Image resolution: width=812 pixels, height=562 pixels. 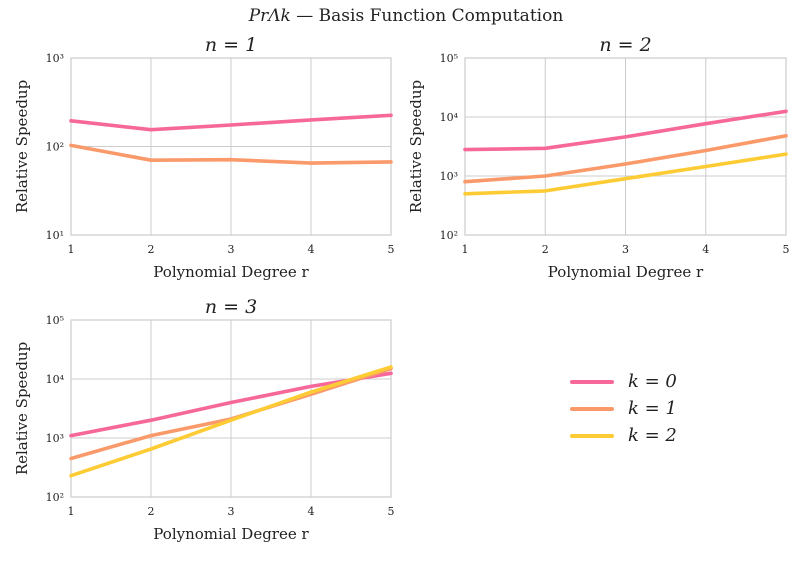 I want to click on panel-3-xtick-label: 3, so click(x=231, y=511).